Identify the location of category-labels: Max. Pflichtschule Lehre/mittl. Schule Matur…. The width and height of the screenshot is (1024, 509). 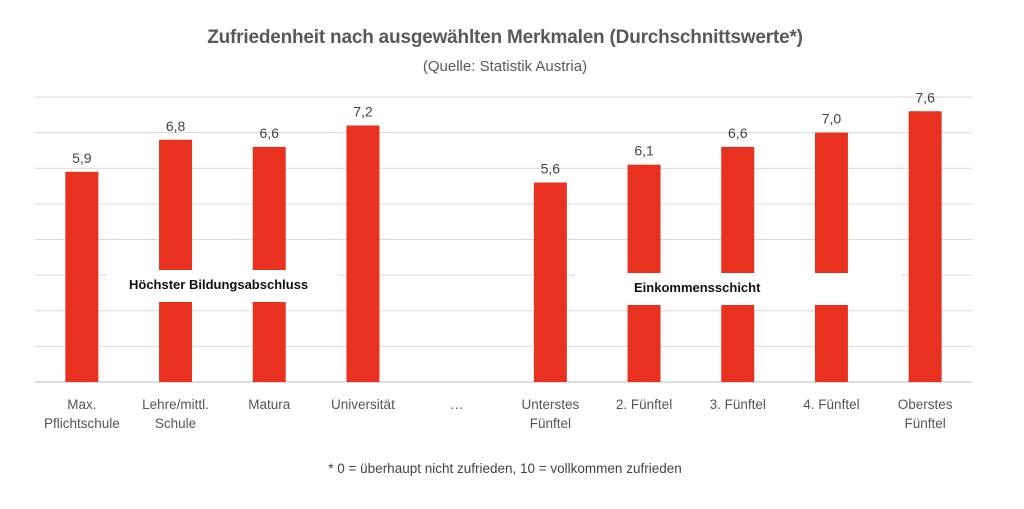
(498, 414).